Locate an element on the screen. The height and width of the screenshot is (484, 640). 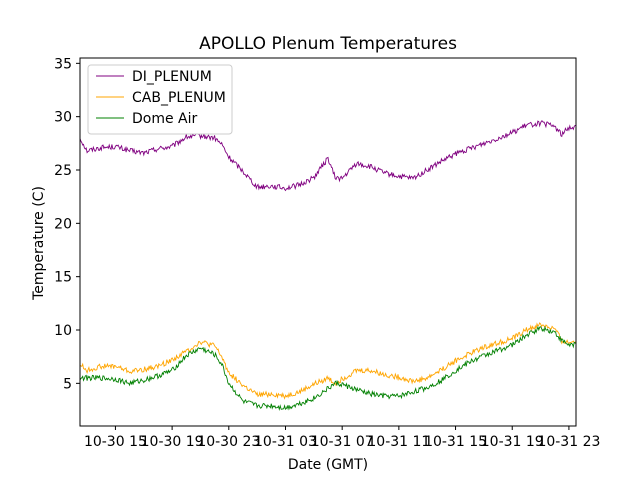
x-tick-label: 10-31 19 is located at coordinates (512, 442).